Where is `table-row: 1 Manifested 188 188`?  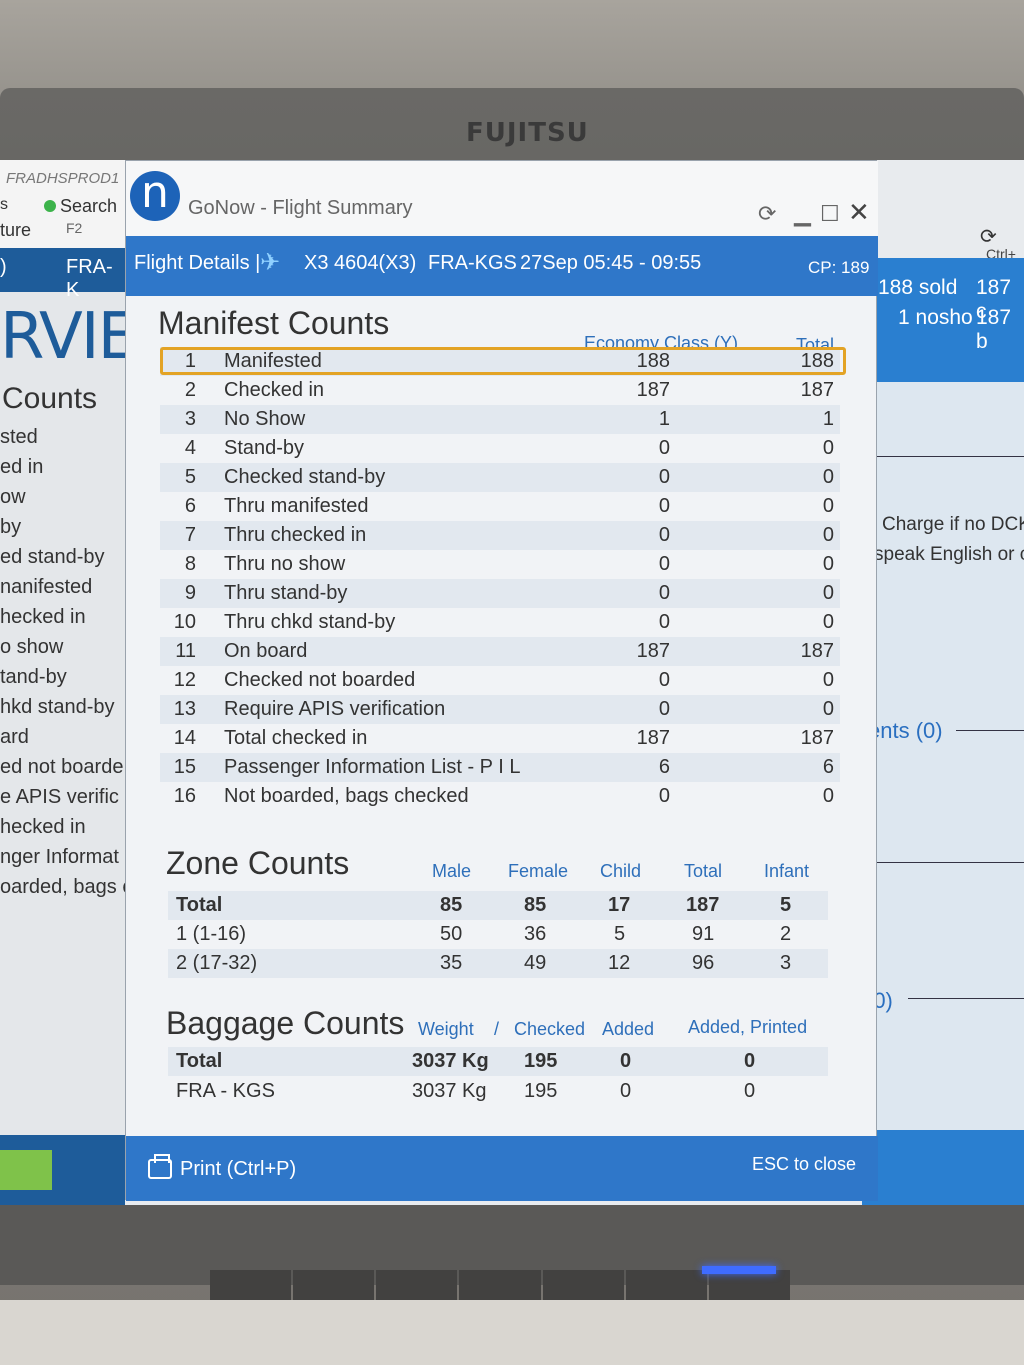
table-row: 1 Manifested 188 188 is located at coordinates (500, 361).